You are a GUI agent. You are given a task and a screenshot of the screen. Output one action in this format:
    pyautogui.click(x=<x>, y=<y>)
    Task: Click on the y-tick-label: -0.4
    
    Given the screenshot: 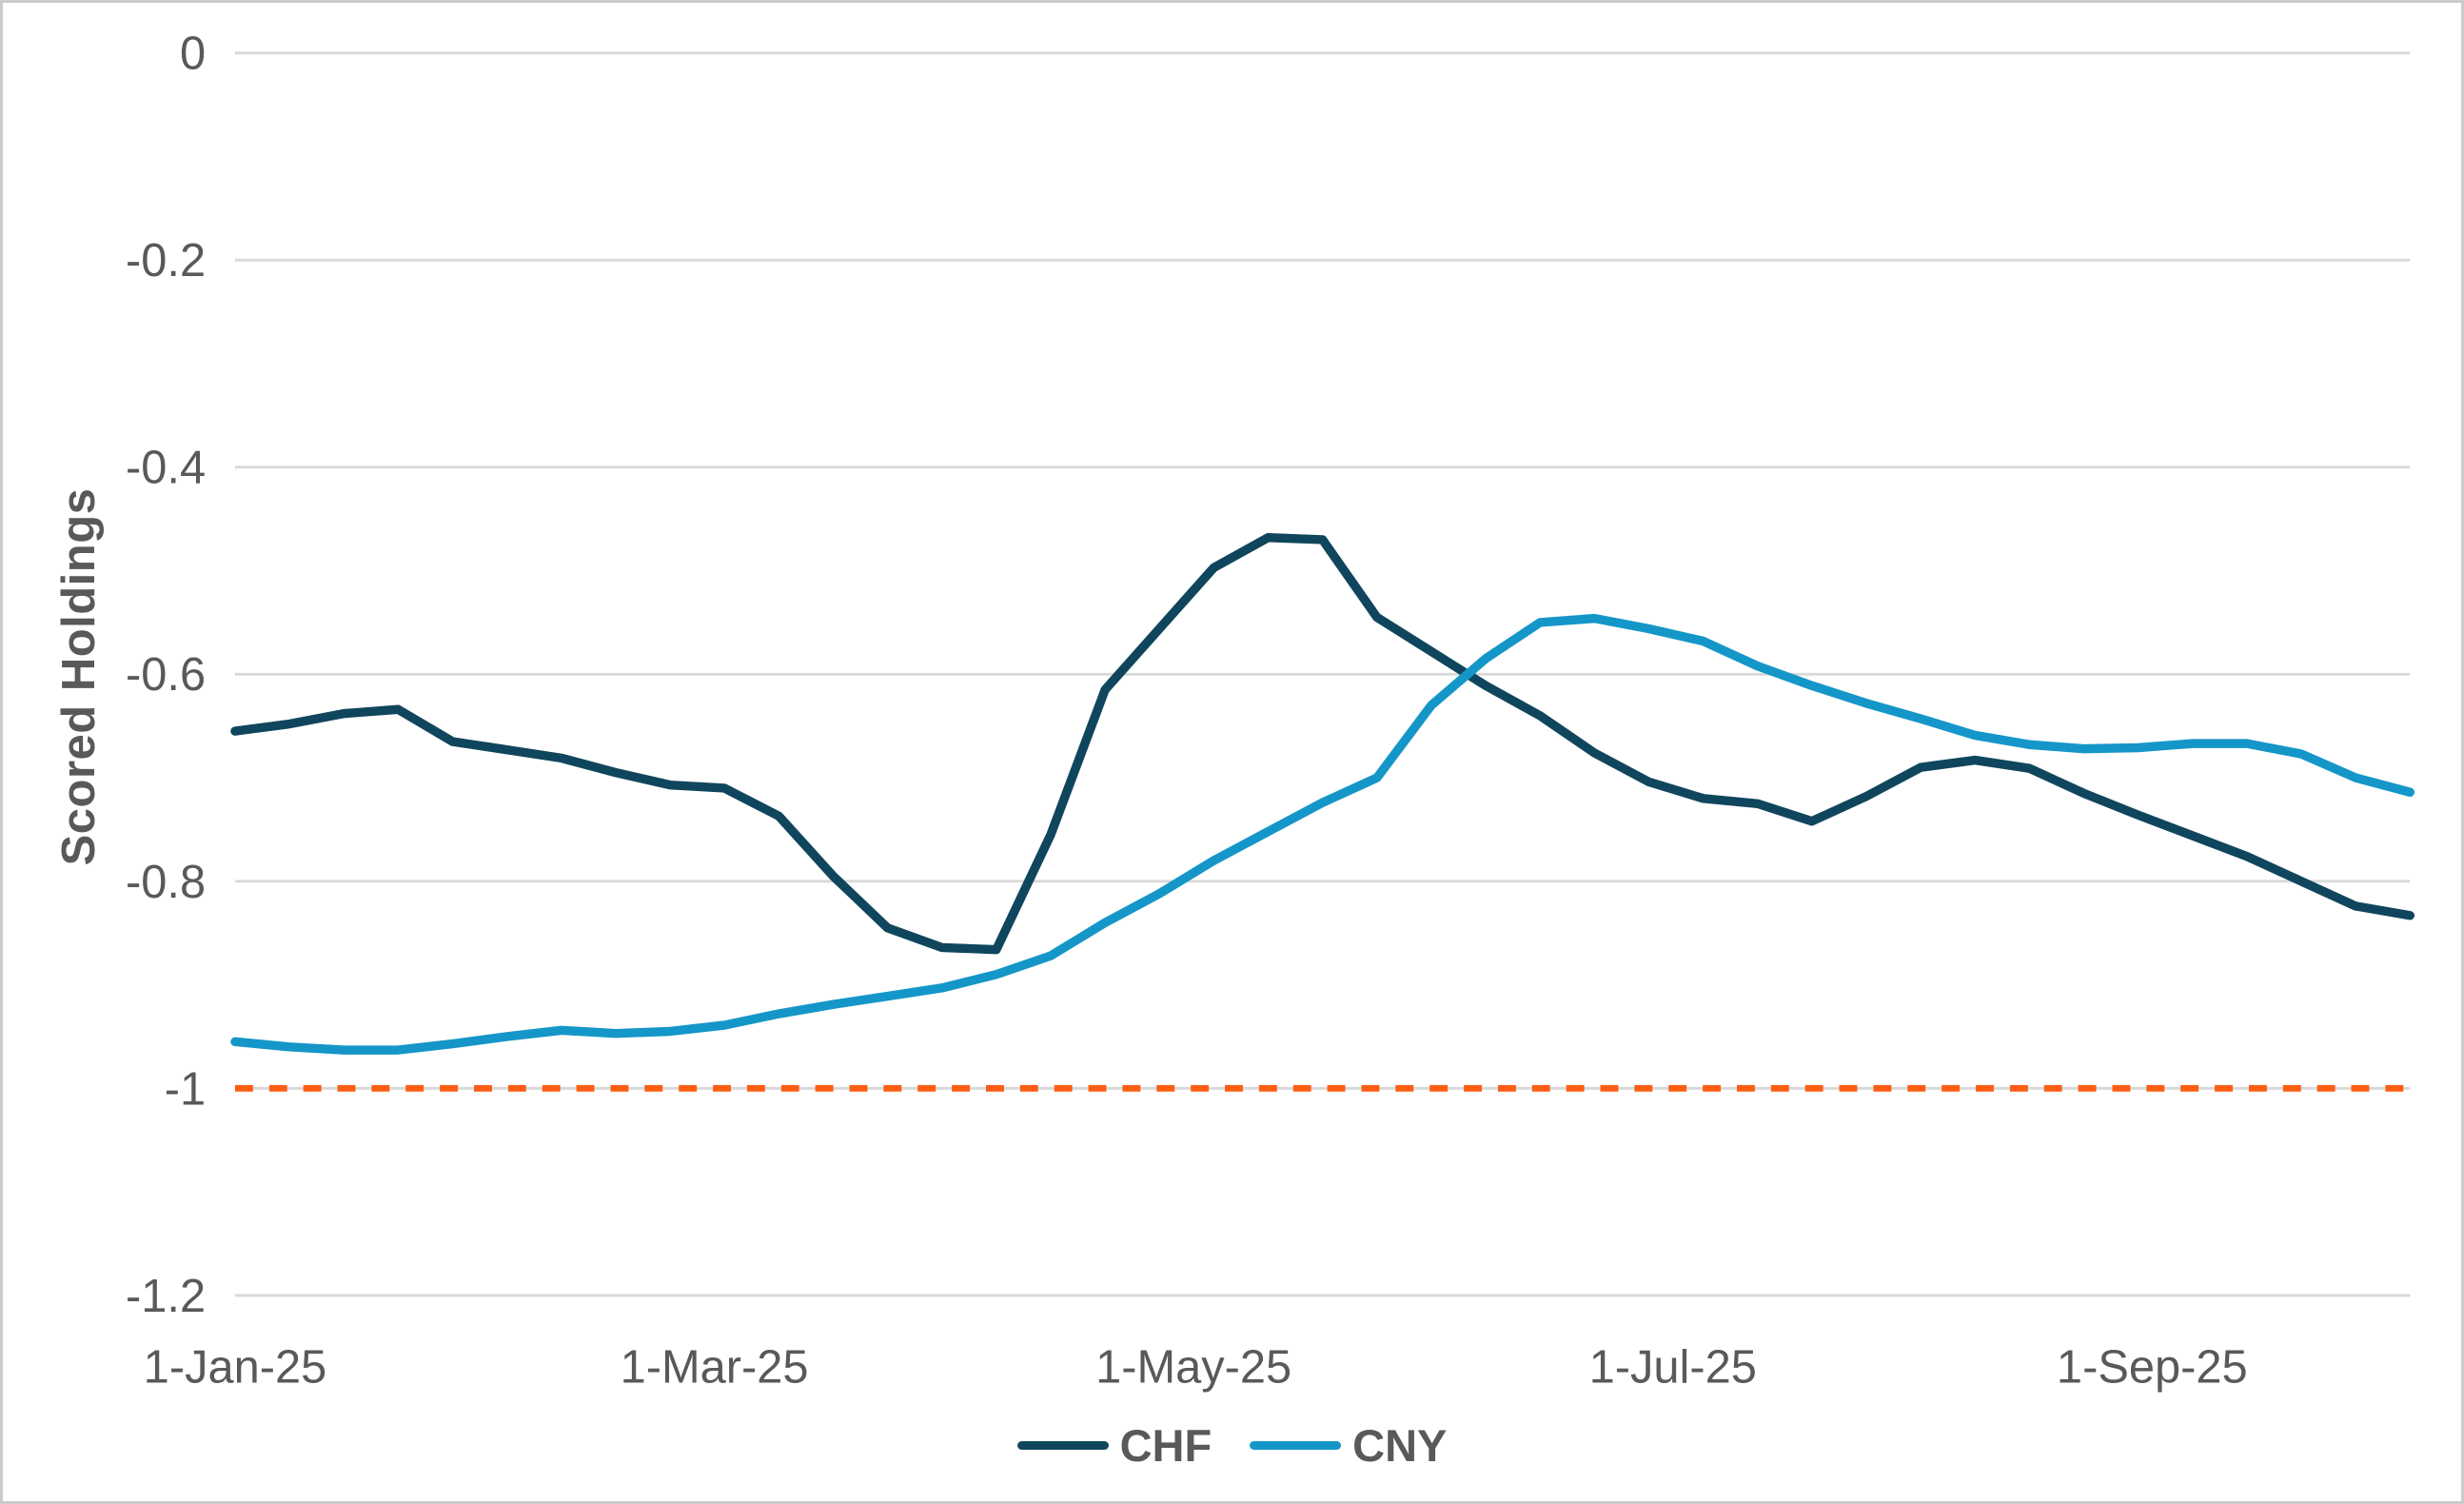 What is the action you would take?
    pyautogui.click(x=166, y=468)
    